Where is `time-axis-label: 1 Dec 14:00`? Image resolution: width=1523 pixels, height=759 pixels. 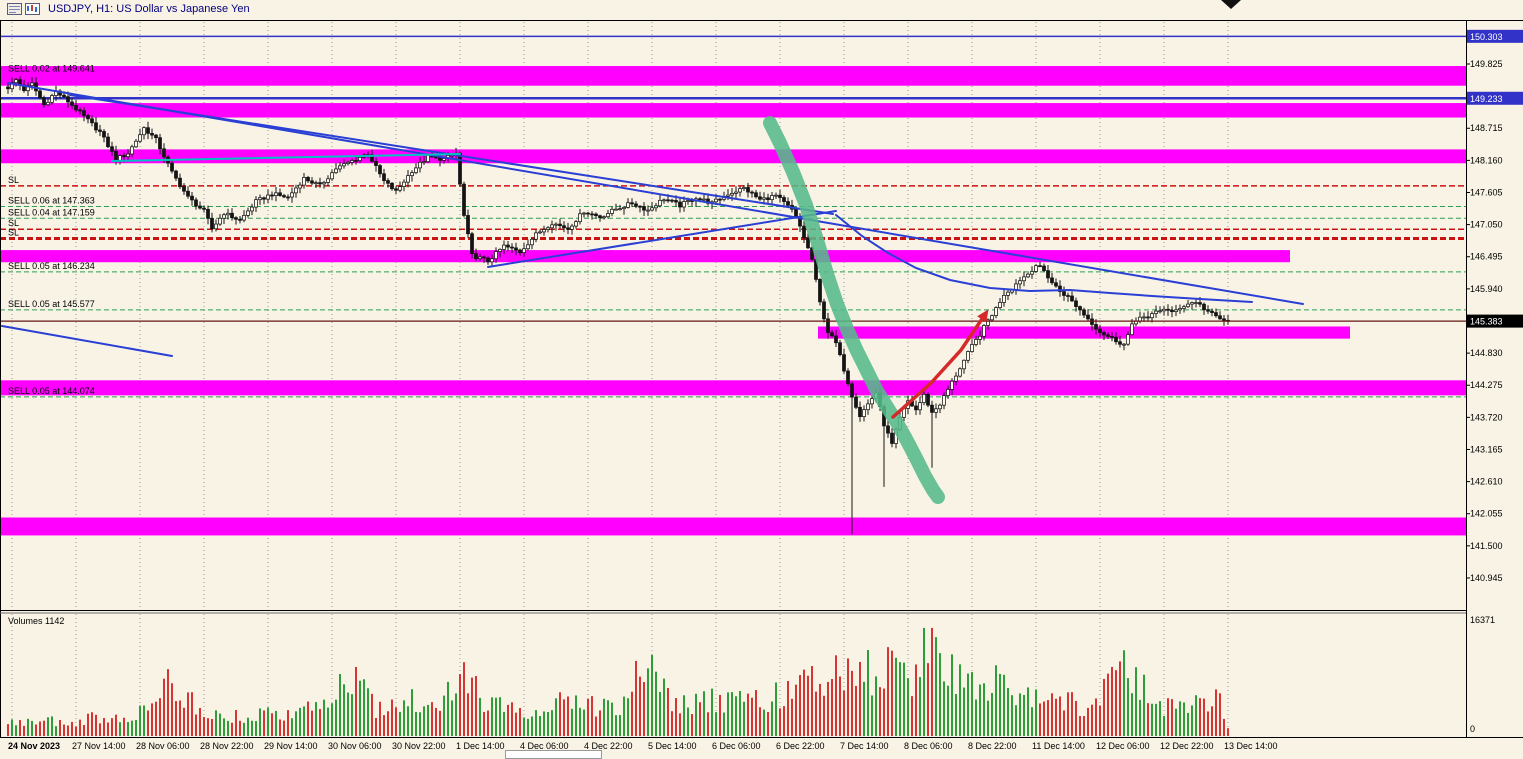 time-axis-label: 1 Dec 14:00 is located at coordinates (480, 746).